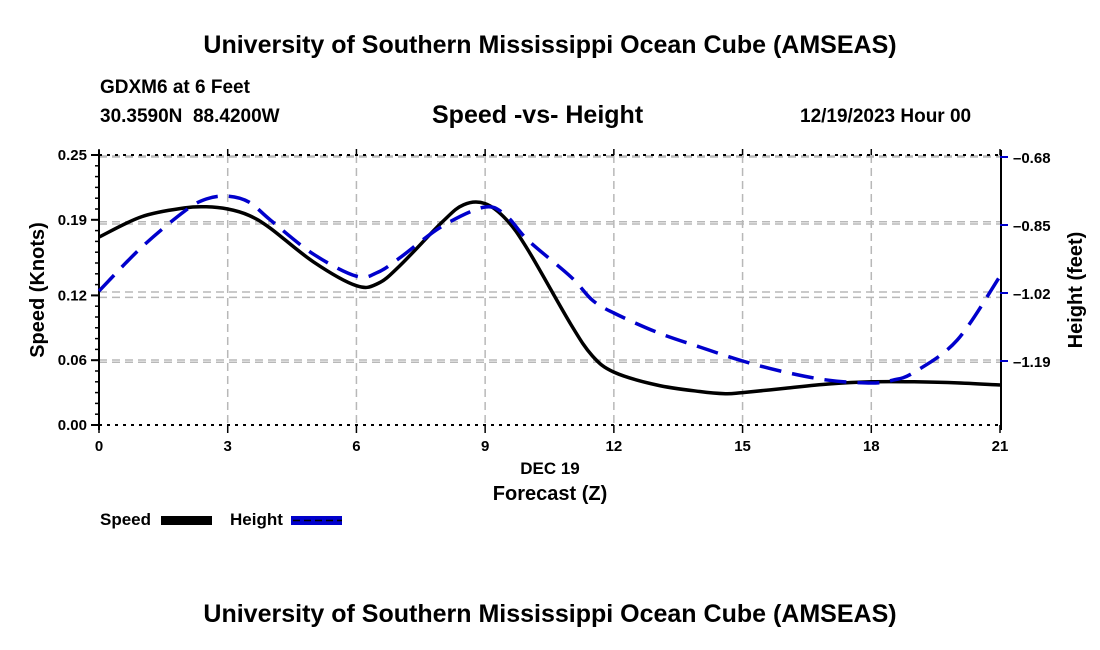  Describe the element at coordinates (485, 446) in the screenshot. I see `x-tick-label: 9` at that location.